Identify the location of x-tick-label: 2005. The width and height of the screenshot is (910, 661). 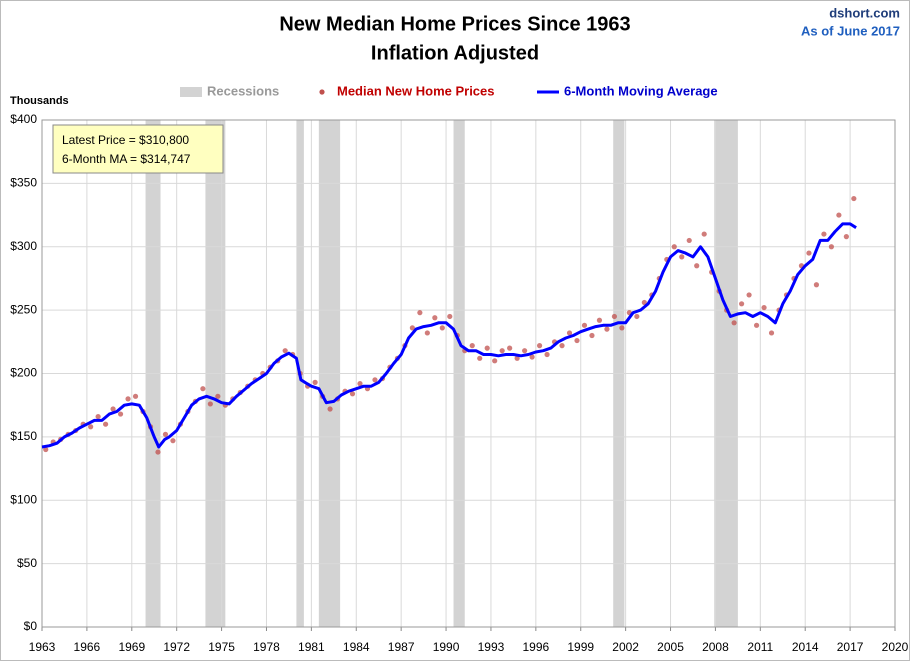
(670, 647).